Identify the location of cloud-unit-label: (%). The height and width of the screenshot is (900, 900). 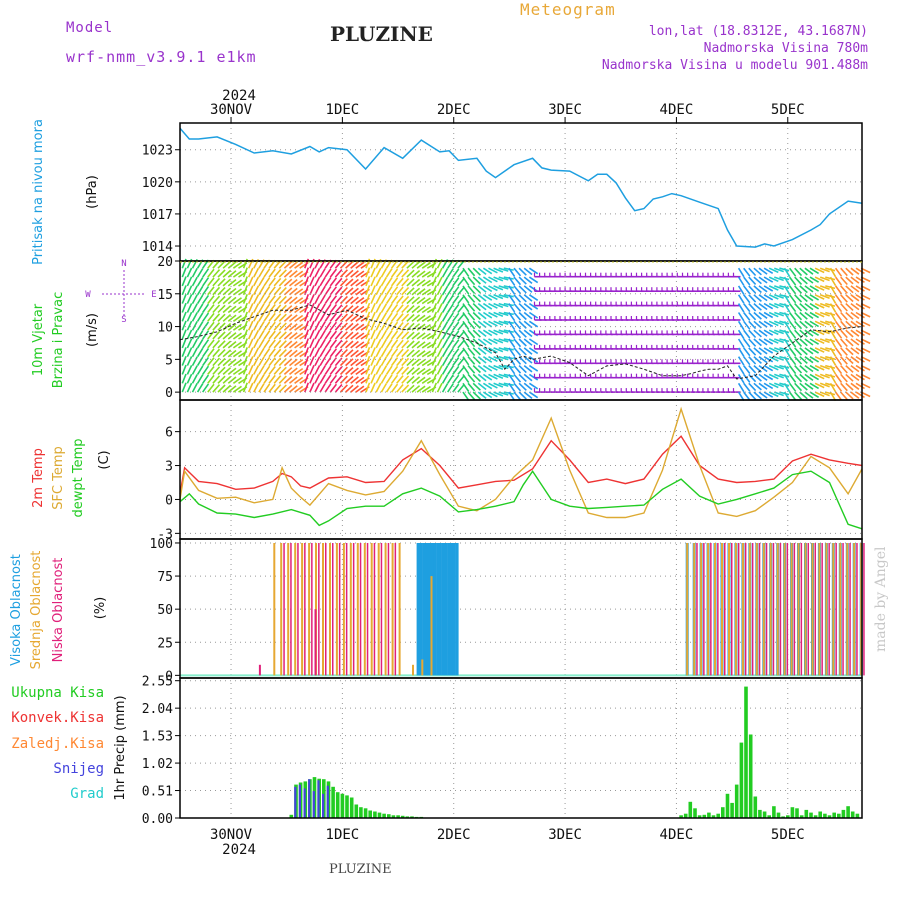
(100, 608).